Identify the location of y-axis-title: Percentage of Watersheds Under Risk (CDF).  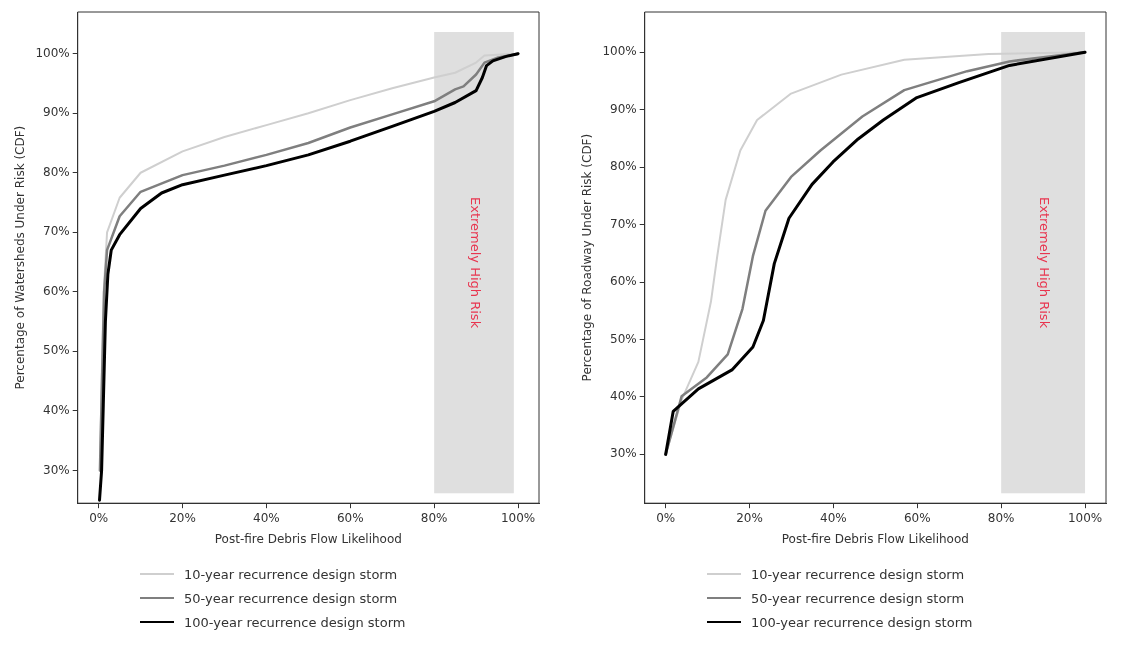
(20, 257).